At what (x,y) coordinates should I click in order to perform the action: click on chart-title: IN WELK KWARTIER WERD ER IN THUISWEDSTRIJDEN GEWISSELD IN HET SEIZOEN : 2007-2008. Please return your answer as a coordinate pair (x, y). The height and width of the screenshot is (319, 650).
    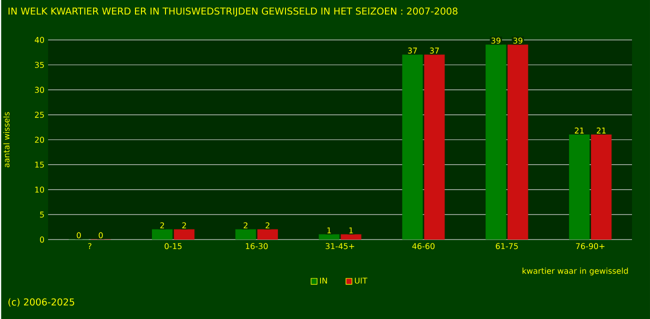
    Looking at the image, I should click on (233, 11).